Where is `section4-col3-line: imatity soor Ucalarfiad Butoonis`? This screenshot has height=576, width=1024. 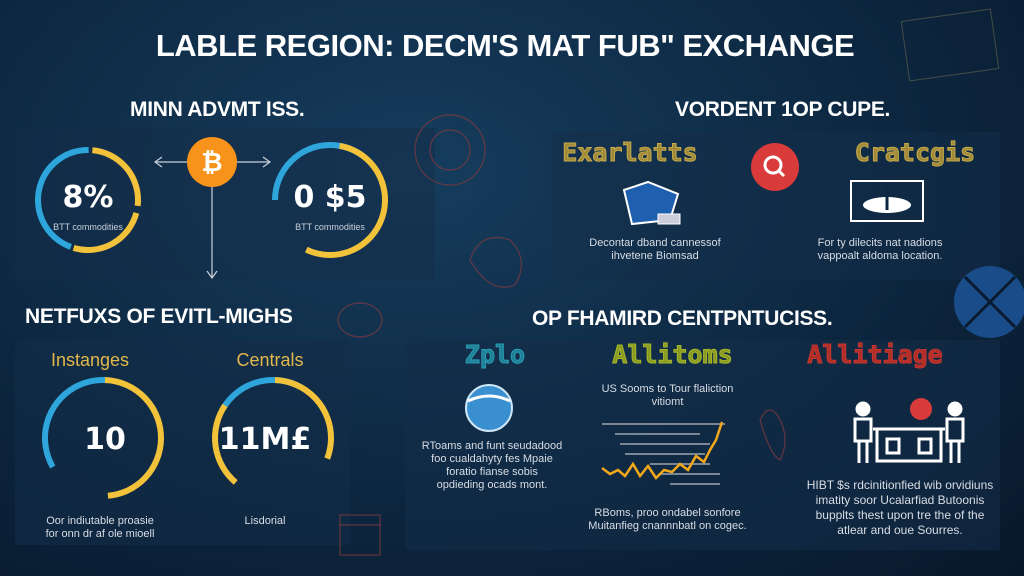
section4-col3-line: imatity soor Ucalarfiad Butoonis is located at coordinates (900, 500).